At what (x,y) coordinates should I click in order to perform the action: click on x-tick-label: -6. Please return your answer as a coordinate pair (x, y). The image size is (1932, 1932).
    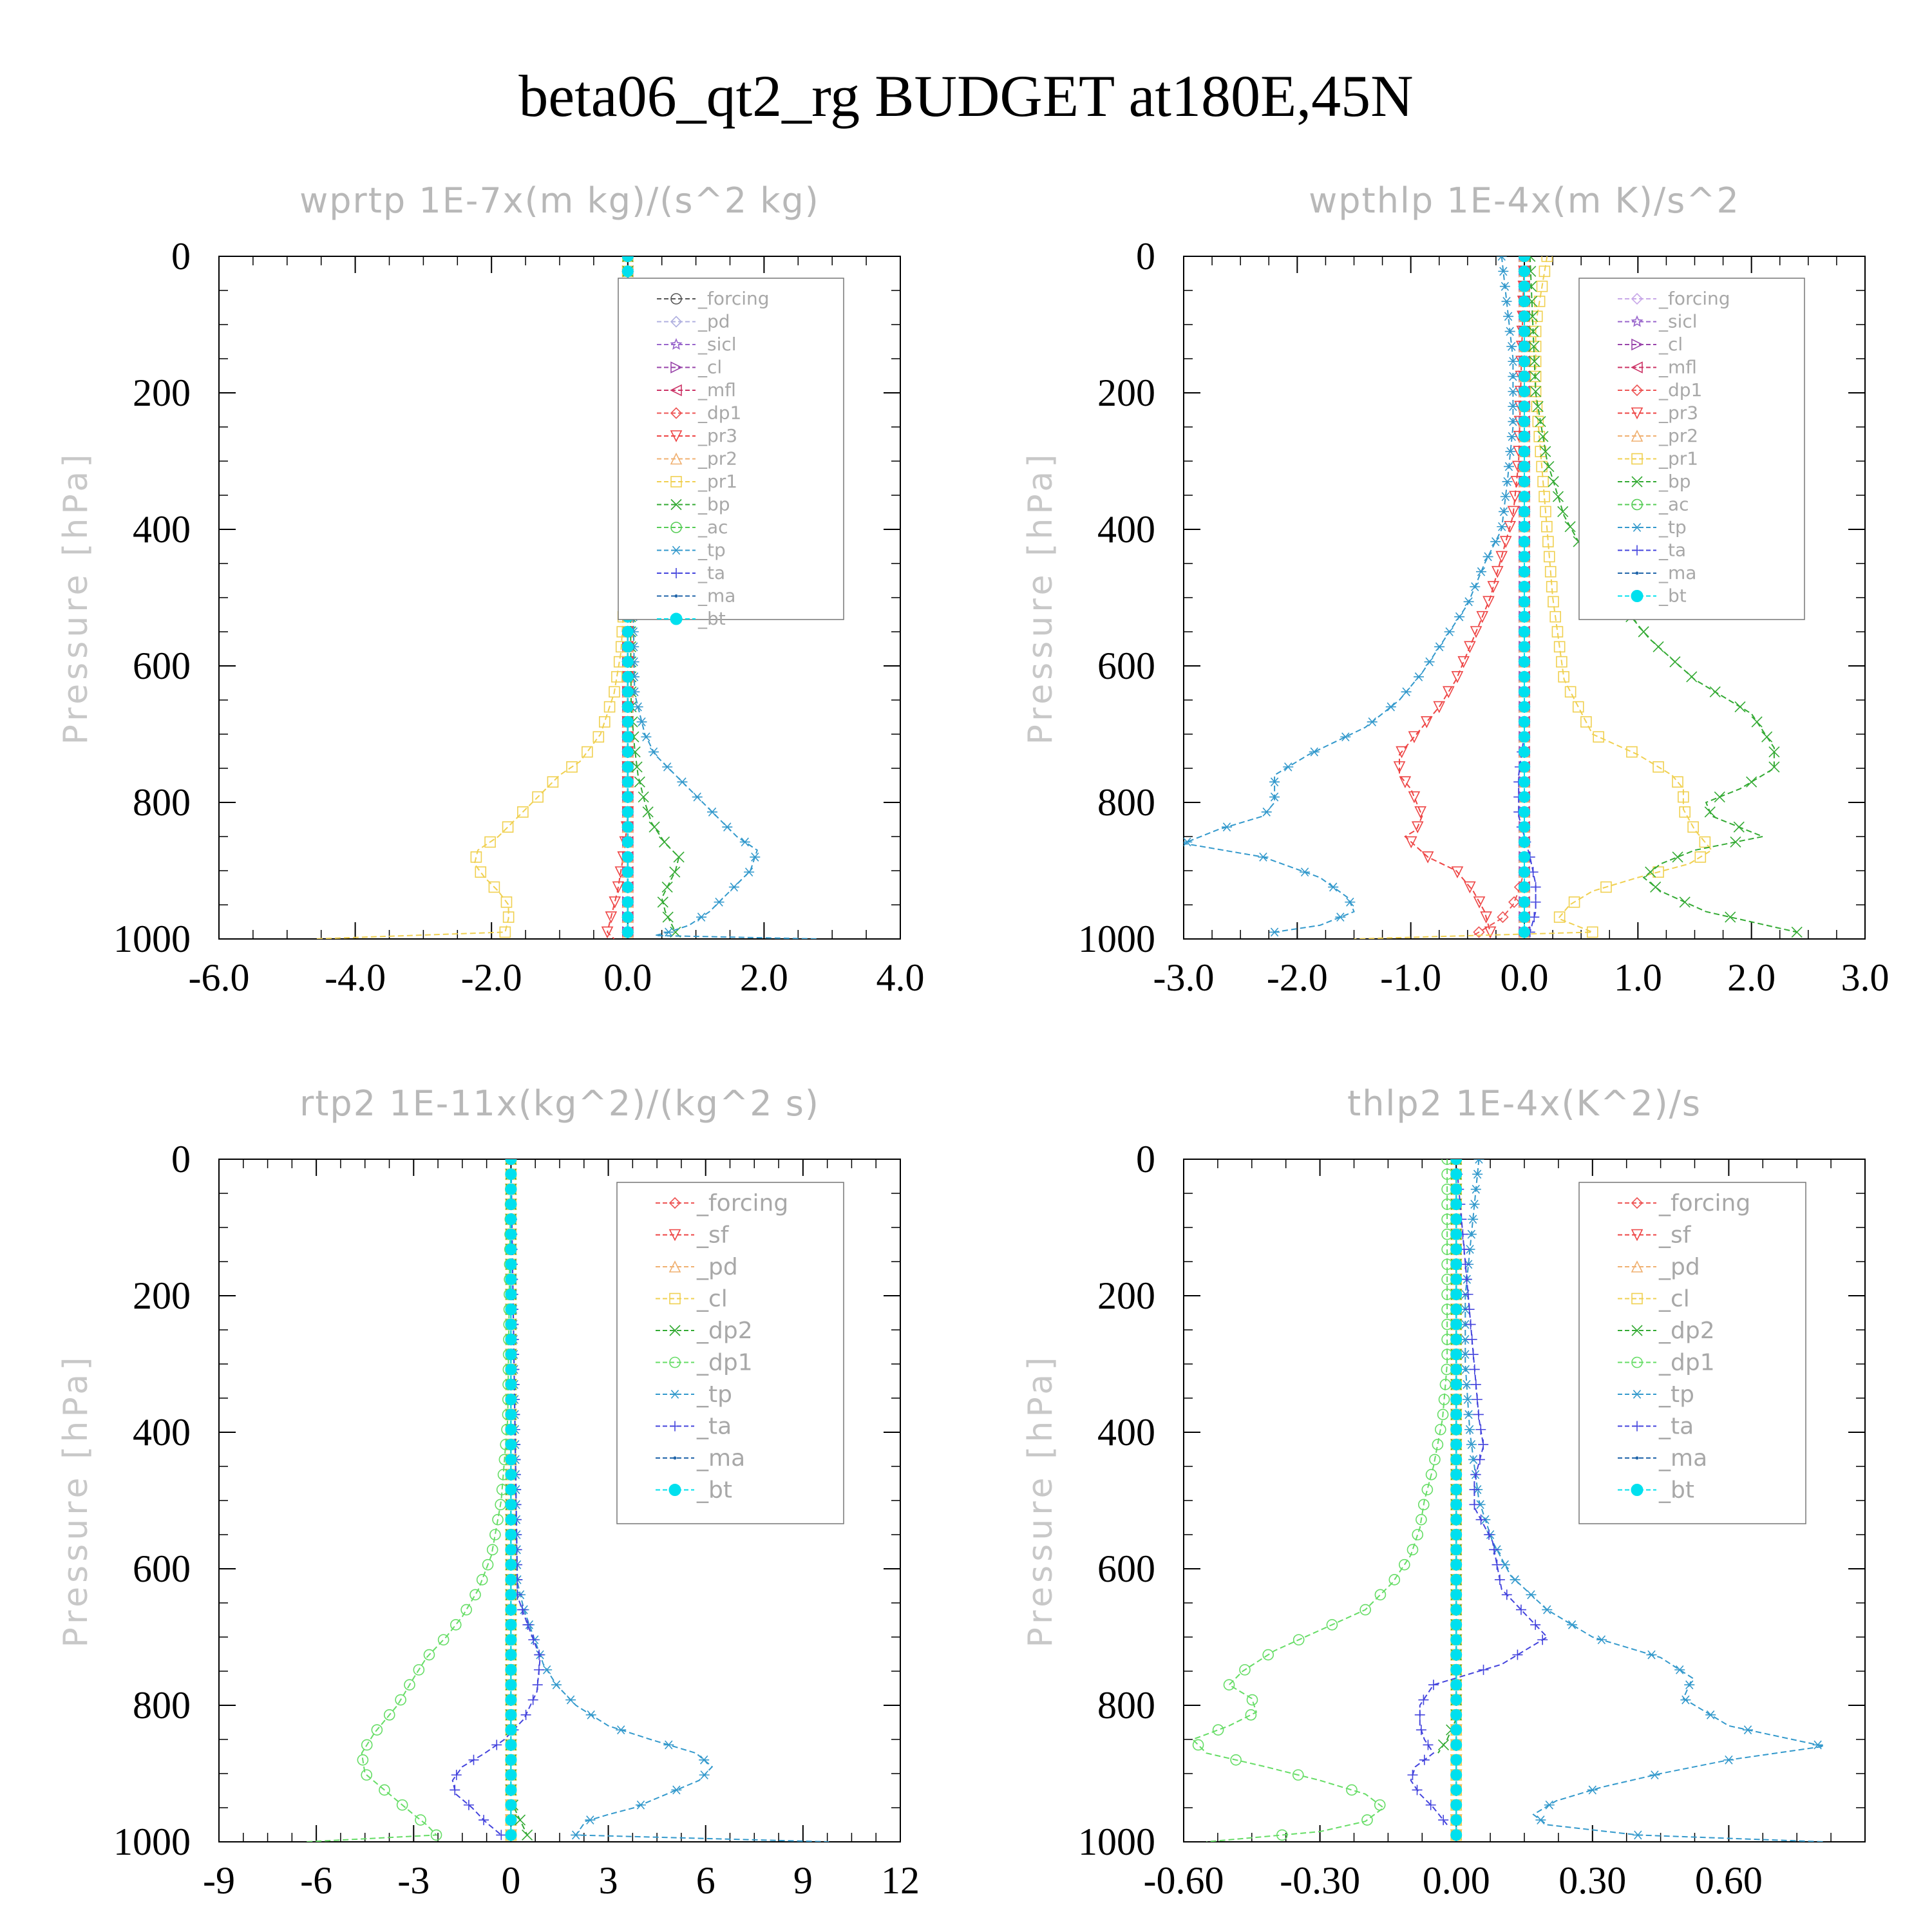
    Looking at the image, I should click on (316, 1880).